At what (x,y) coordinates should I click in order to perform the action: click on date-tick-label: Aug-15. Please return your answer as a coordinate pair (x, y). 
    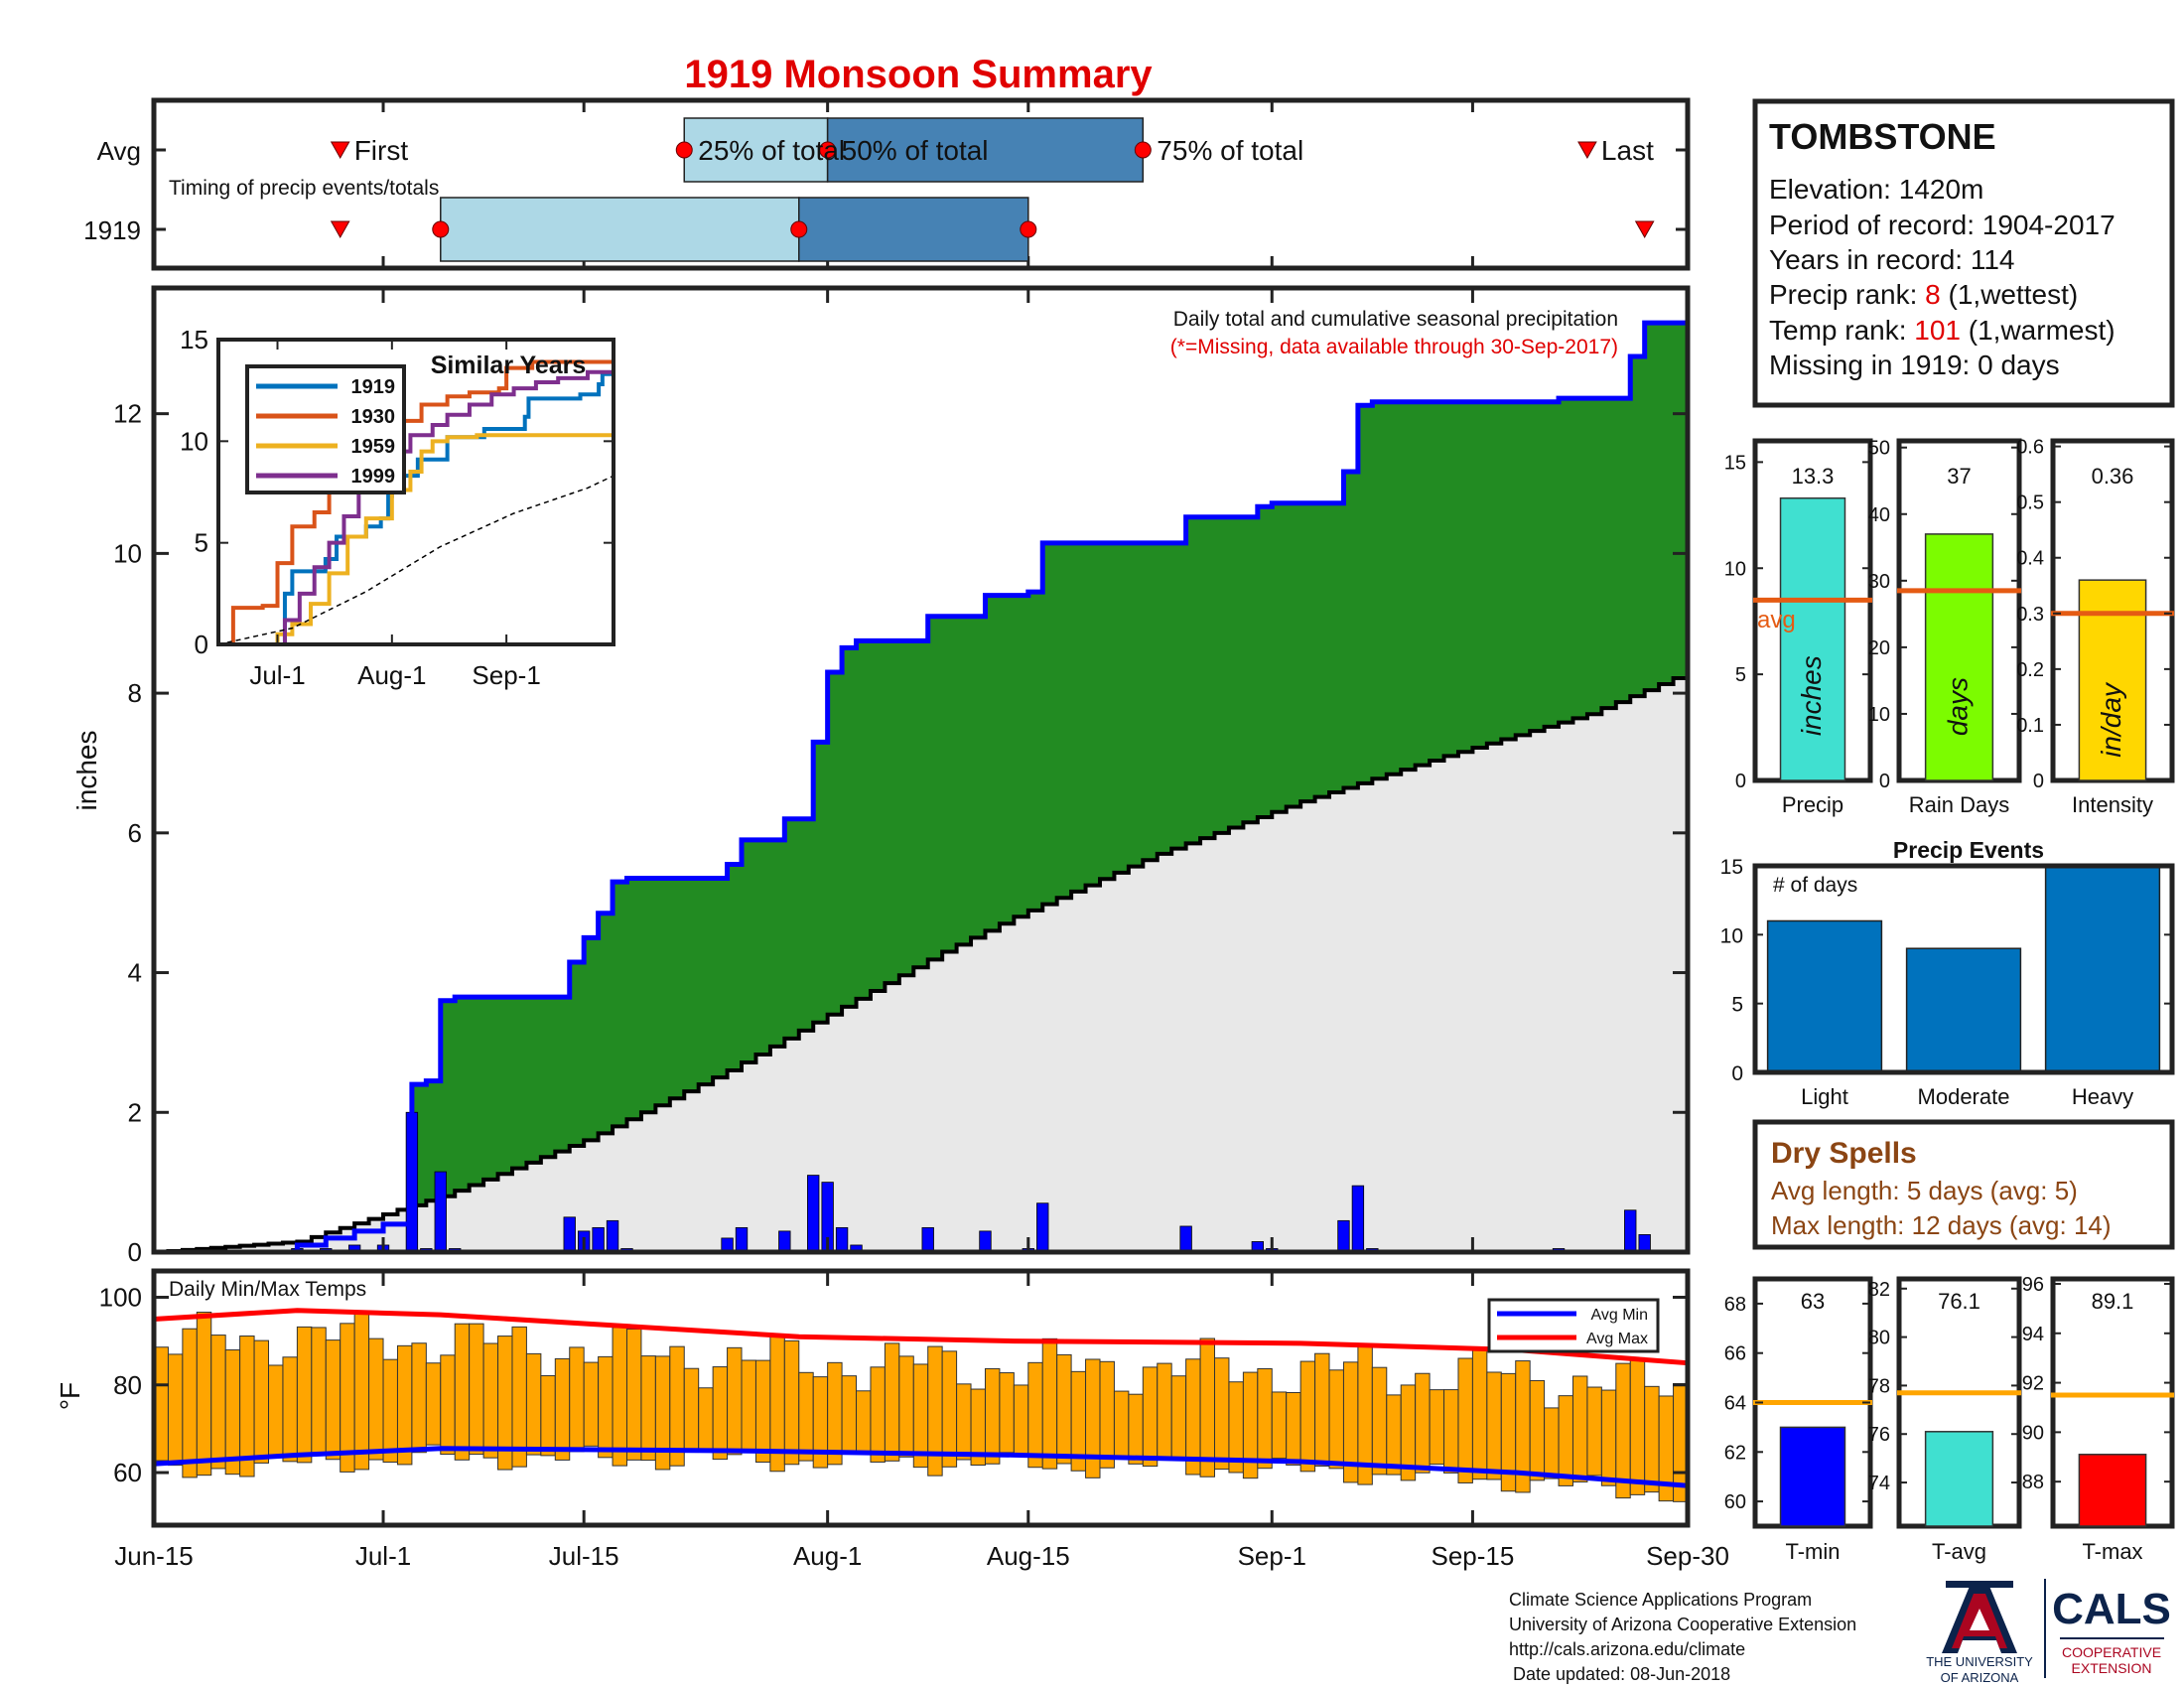
    Looking at the image, I should click on (1028, 1556).